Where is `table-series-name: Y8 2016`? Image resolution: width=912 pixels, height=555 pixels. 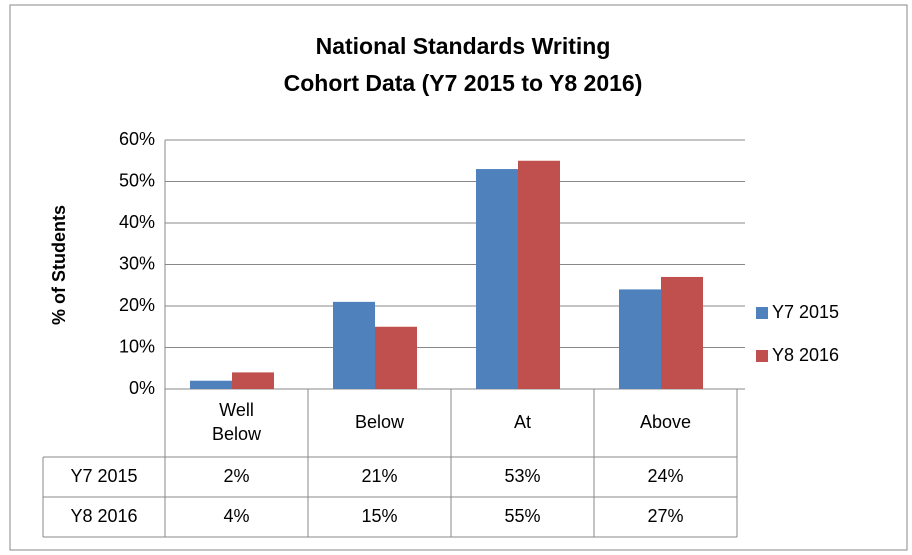
table-series-name: Y8 2016 is located at coordinates (103, 516).